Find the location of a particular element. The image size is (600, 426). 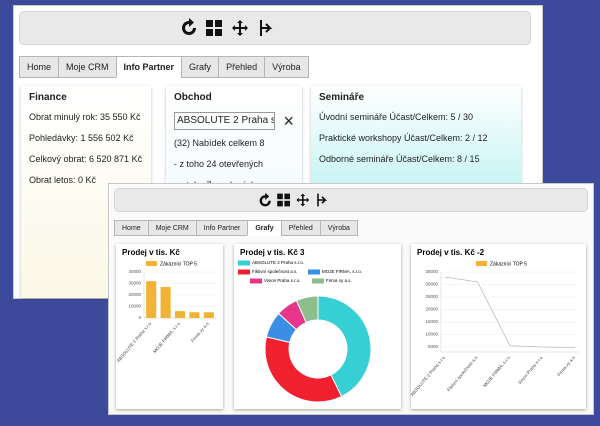

panel-title: Finance is located at coordinates (48, 97).